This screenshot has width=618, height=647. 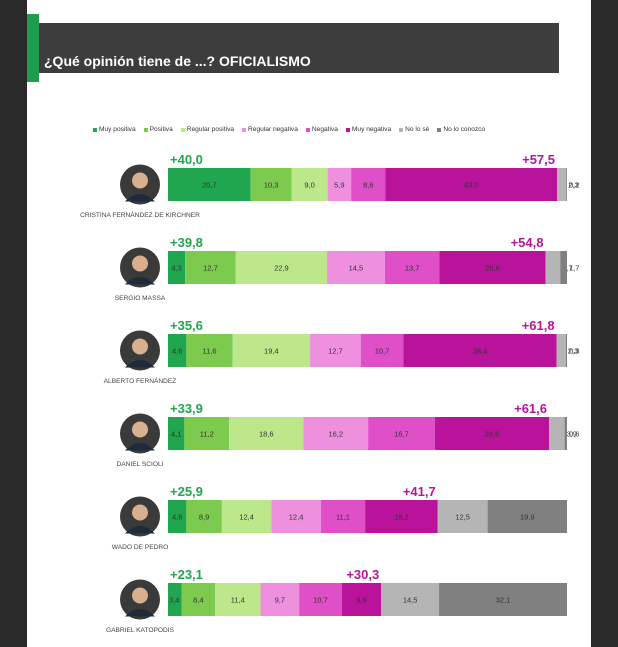 I want to click on legend-item: Negativa, so click(x=321, y=129).